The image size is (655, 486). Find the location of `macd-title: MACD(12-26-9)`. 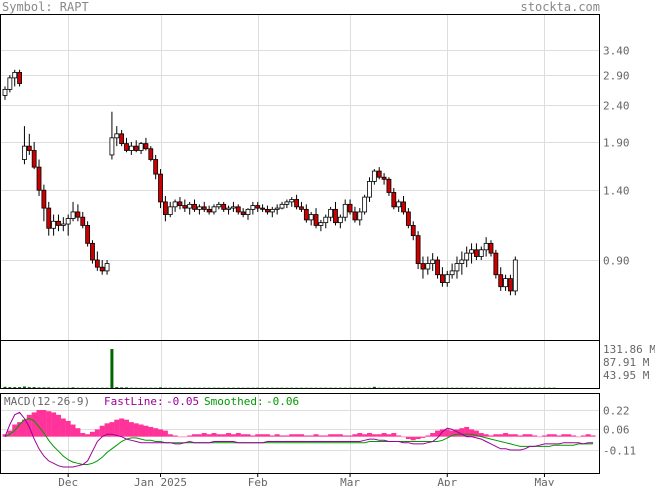

macd-title: MACD(12-26-9) is located at coordinates (47, 401).